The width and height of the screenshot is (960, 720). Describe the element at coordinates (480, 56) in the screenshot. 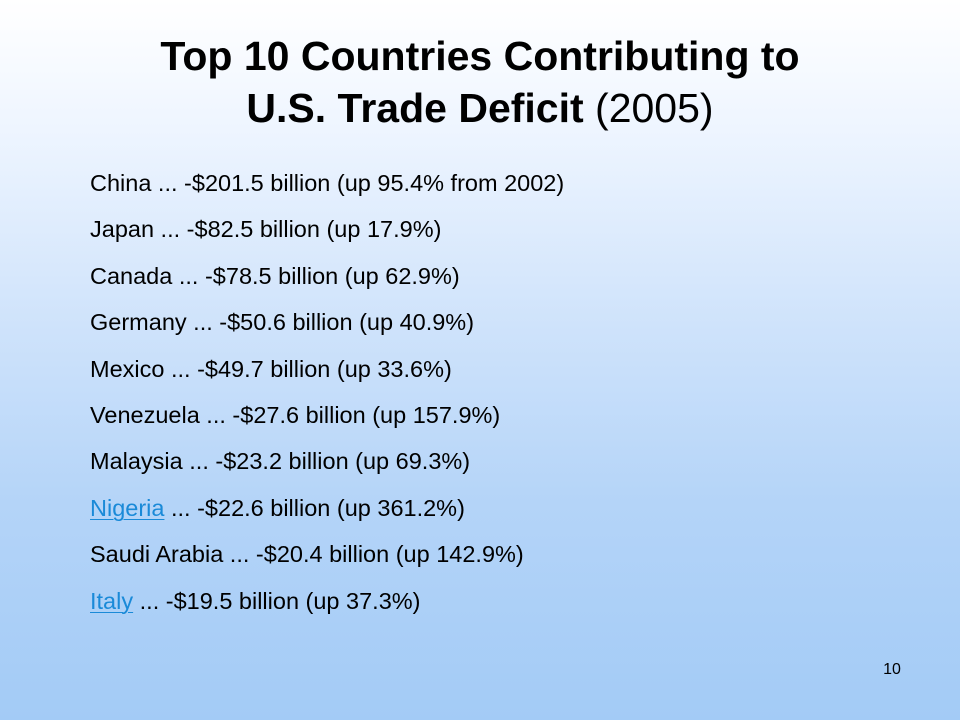

I see `title-line-1: Top 10 Countries Contributing to` at that location.